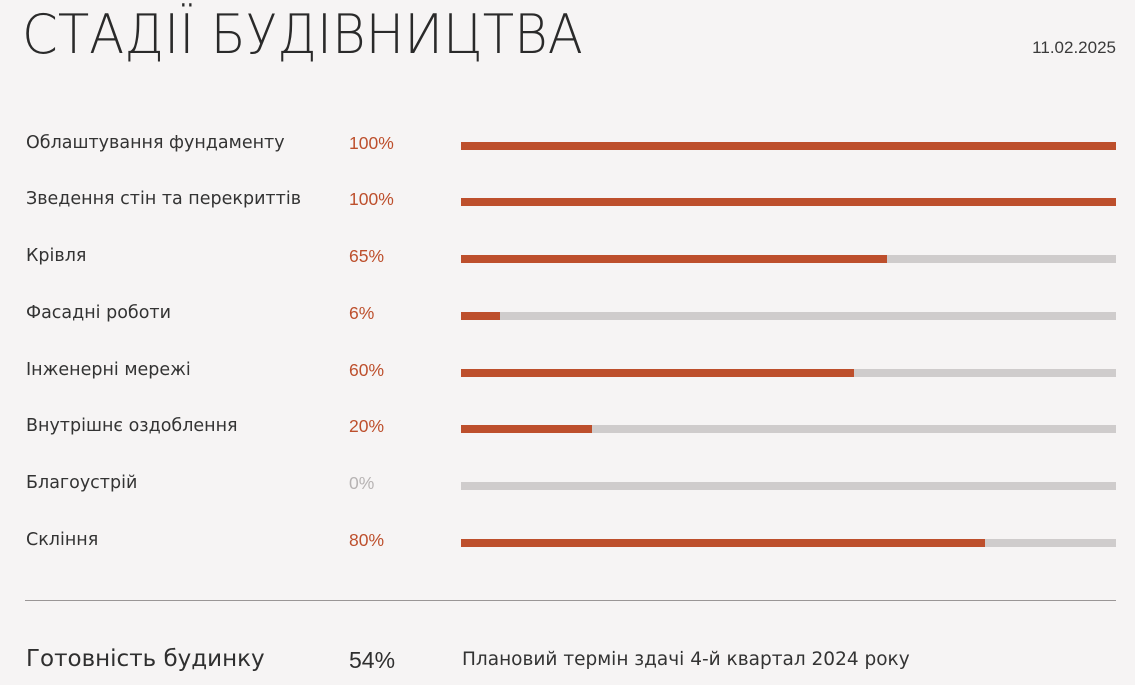 The width and height of the screenshot is (1135, 685). I want to click on update-date: 11.02.2025, so click(1074, 47).